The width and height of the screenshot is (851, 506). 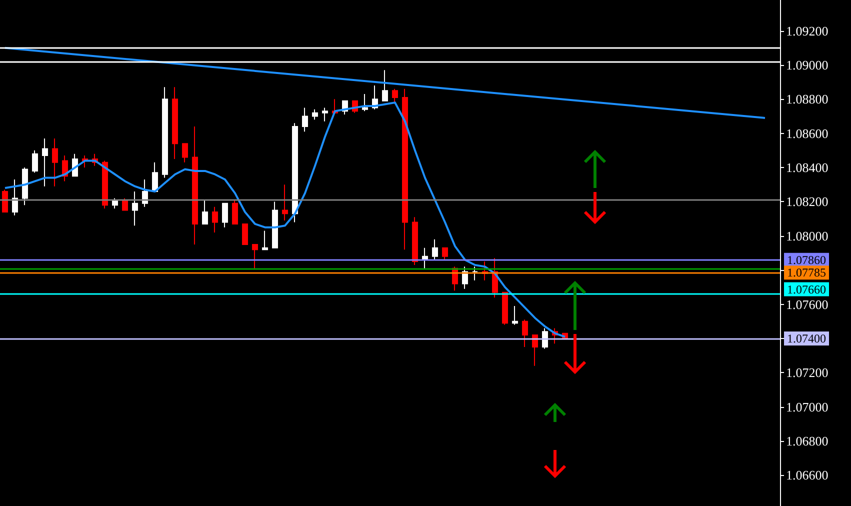 What do you see at coordinates (807, 406) in the screenshot?
I see `y-tick-label: 1.07000` at bounding box center [807, 406].